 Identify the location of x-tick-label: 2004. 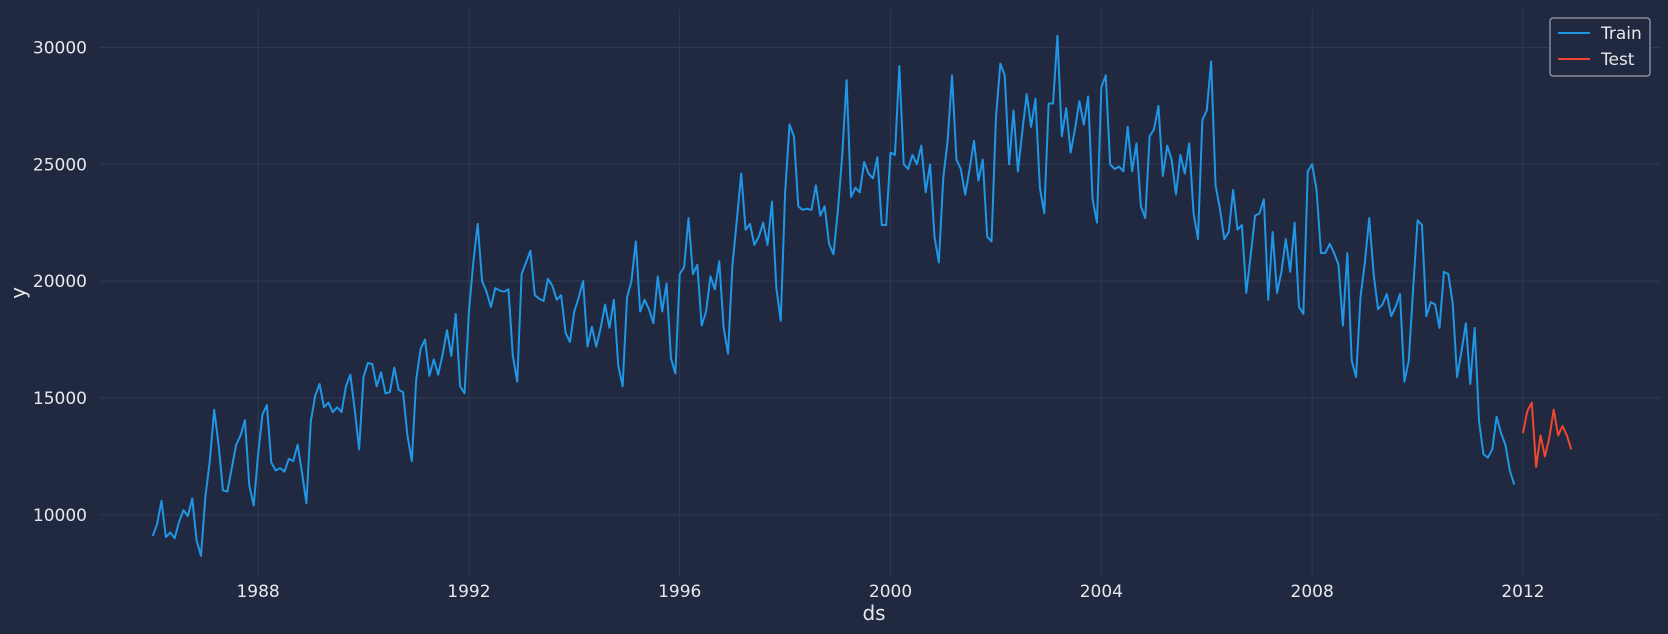
(1101, 592).